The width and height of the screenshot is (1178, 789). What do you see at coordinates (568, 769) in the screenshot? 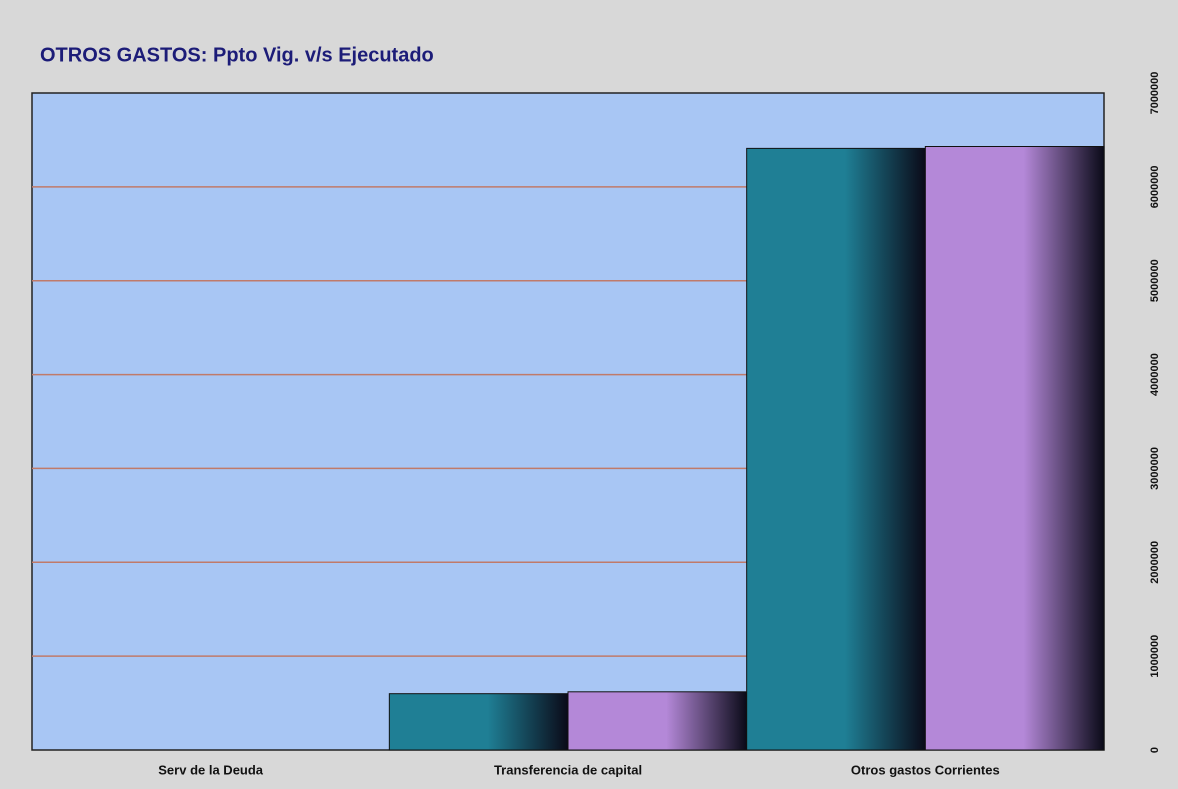
I see `x-tick-label: Transferencia de capital` at bounding box center [568, 769].